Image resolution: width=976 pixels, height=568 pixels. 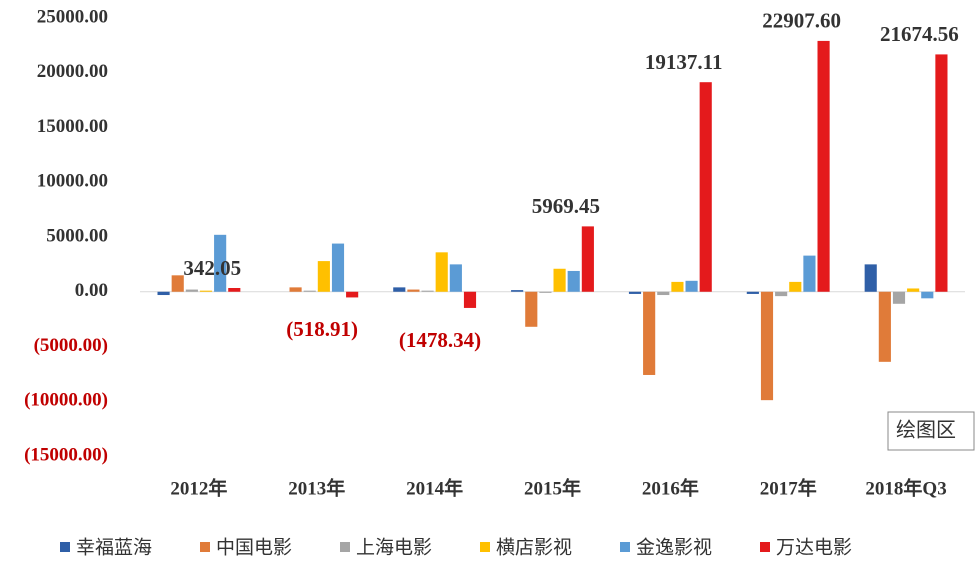 I want to click on data-label: 19137.11, so click(x=684, y=62).